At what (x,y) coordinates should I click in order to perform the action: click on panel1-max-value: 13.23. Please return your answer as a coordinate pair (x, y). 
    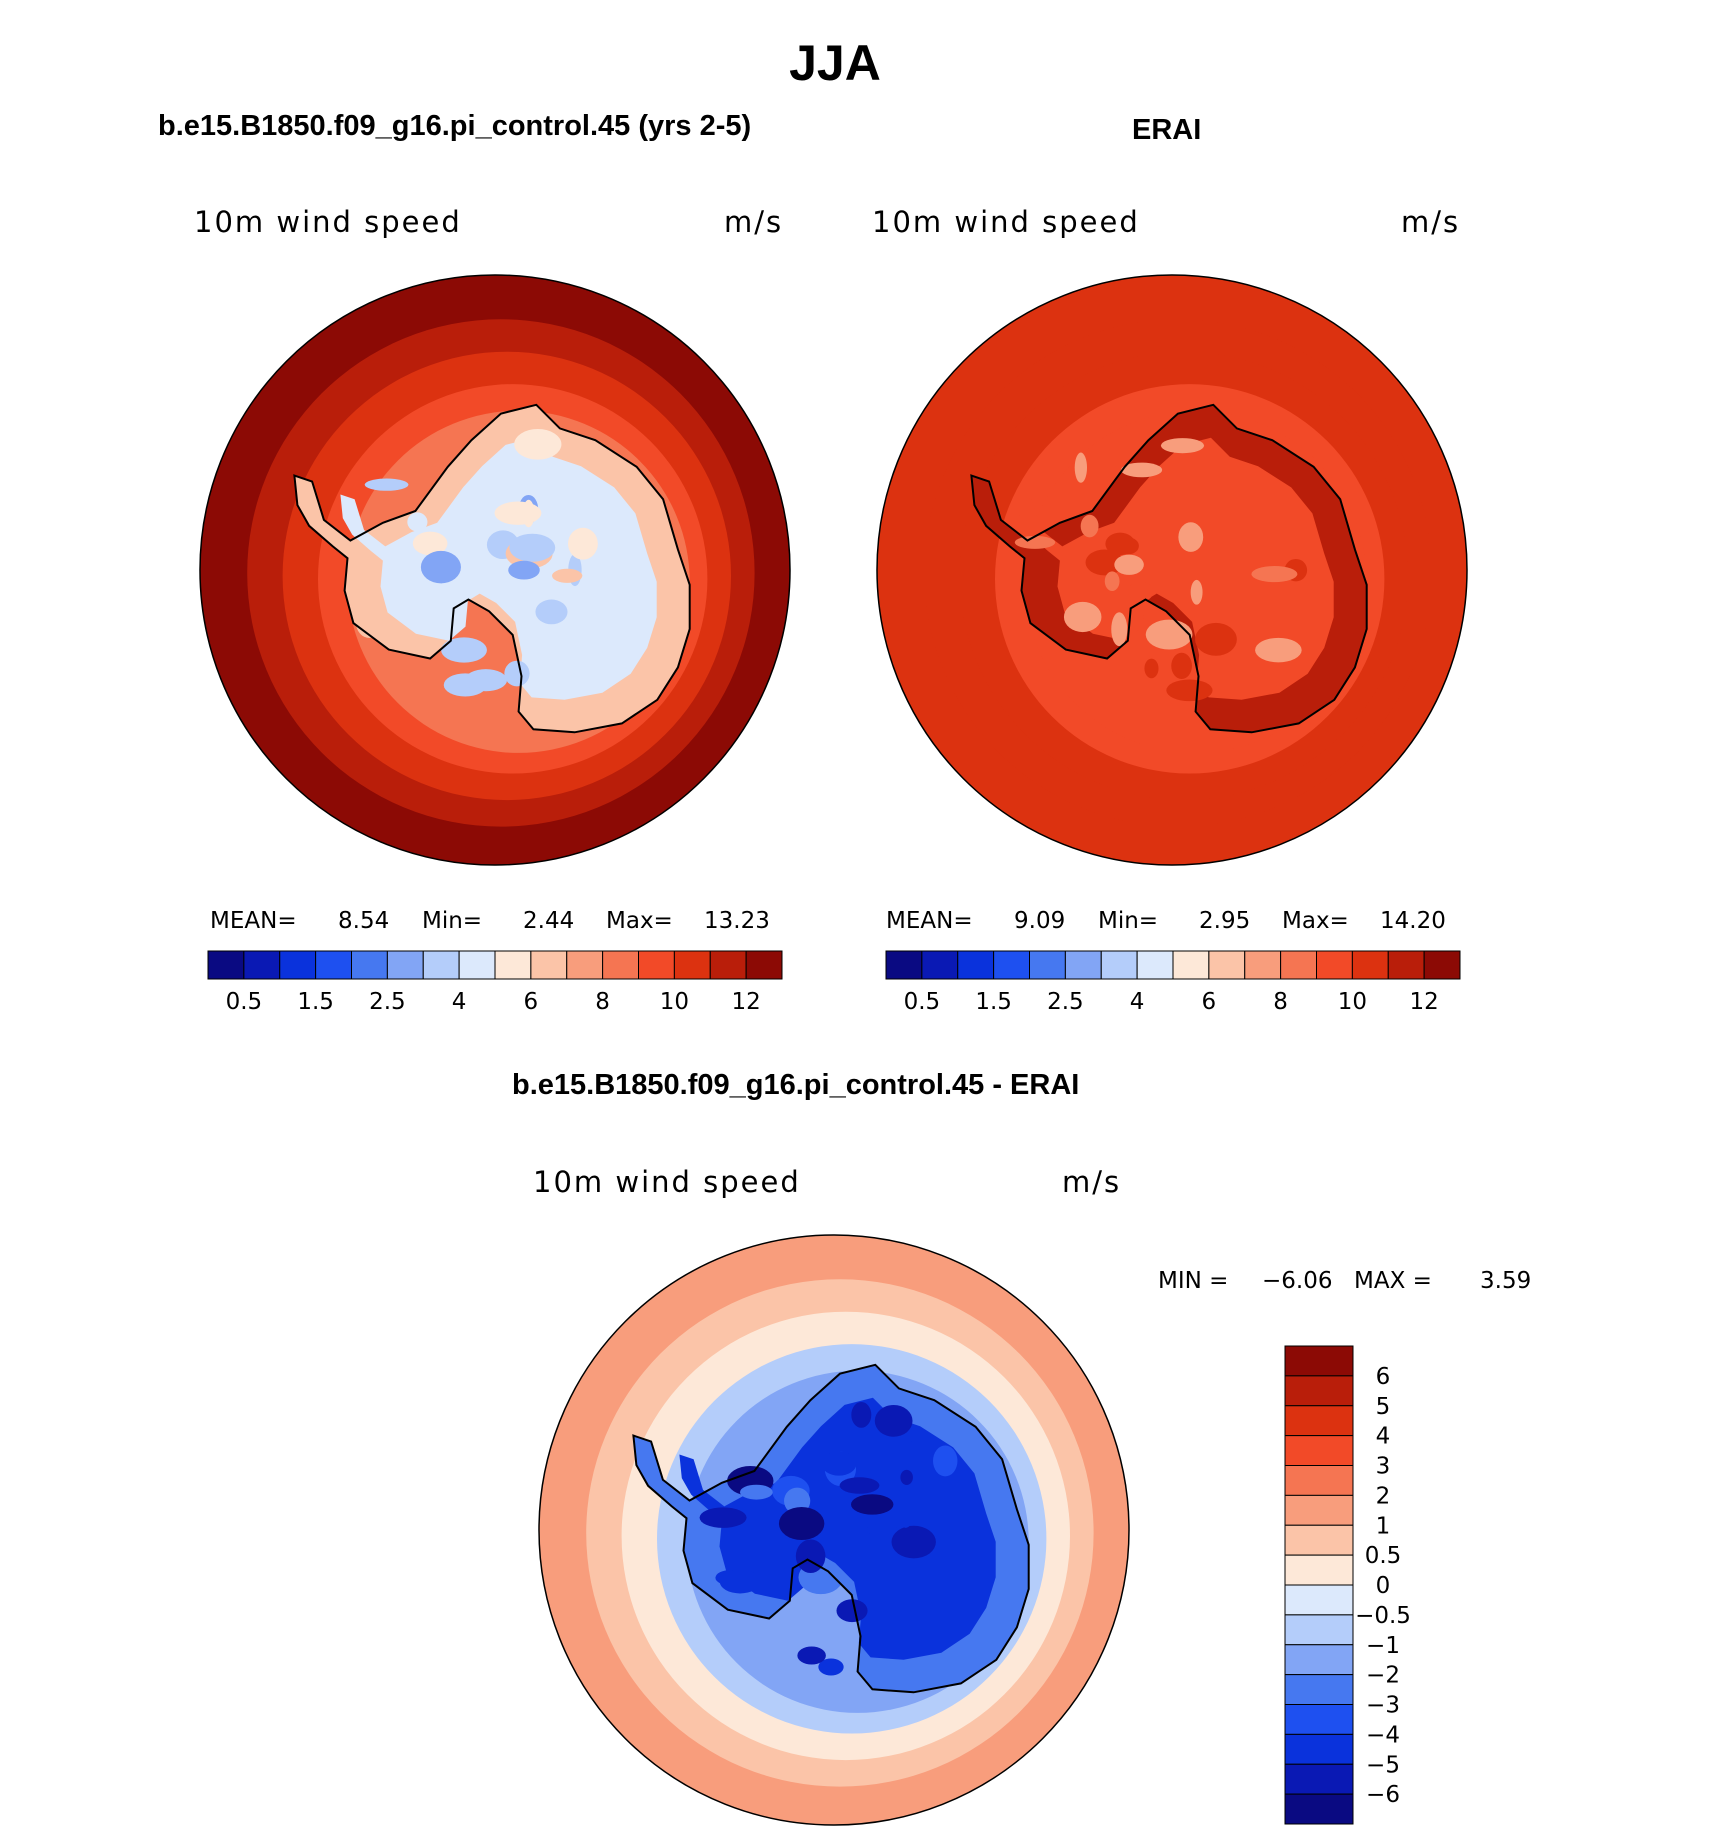
    Looking at the image, I should click on (737, 921).